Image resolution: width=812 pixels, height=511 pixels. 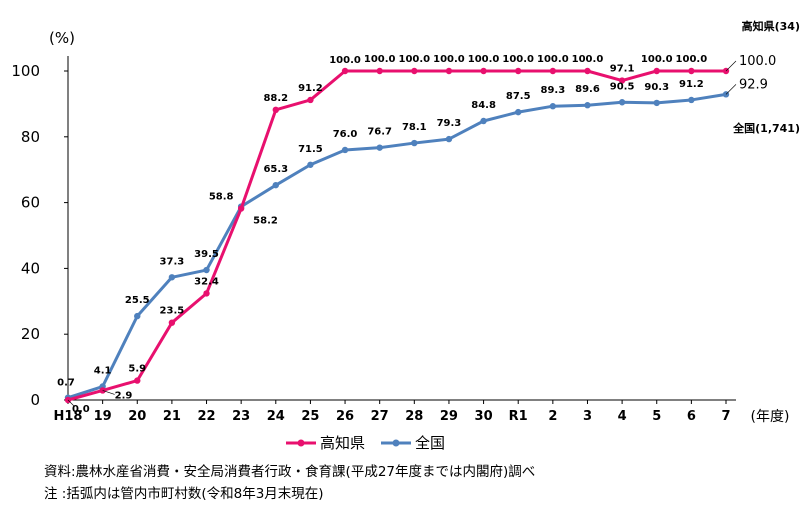 What do you see at coordinates (622, 416) in the screenshot?
I see `x-tick-label: 4` at bounding box center [622, 416].